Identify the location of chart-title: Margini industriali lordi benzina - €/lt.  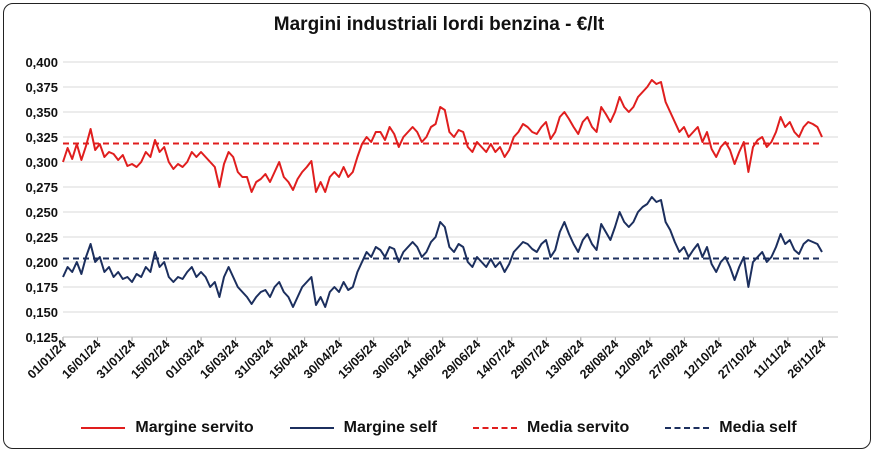
(439, 24).